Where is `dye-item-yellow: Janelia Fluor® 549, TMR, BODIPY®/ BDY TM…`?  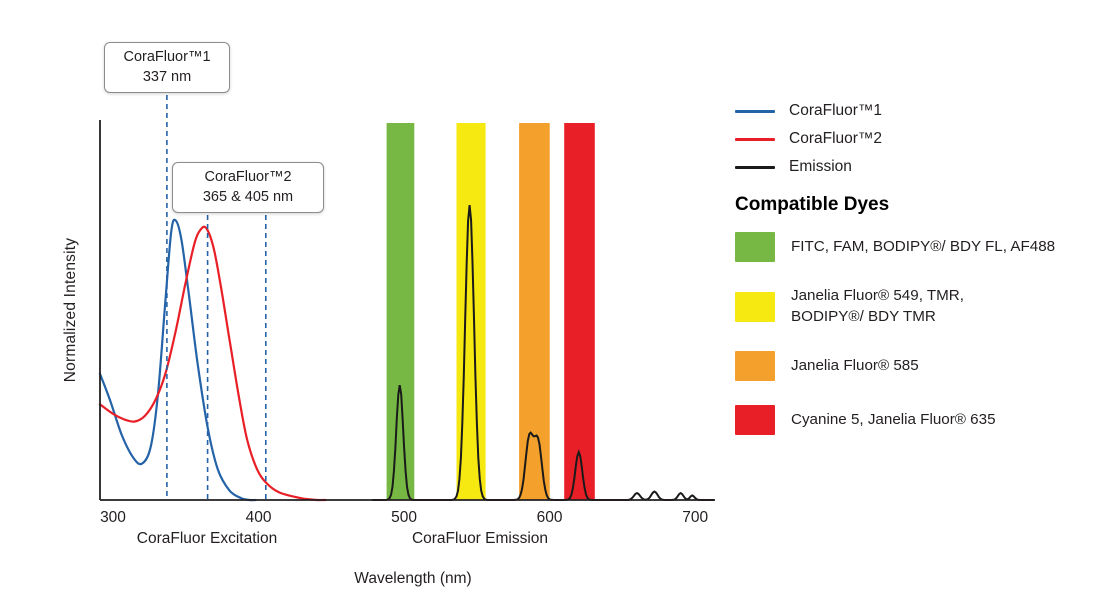 dye-item-yellow: Janelia Fluor® 549, TMR, BODIPY®/ BDY TM… is located at coordinates (921, 306).